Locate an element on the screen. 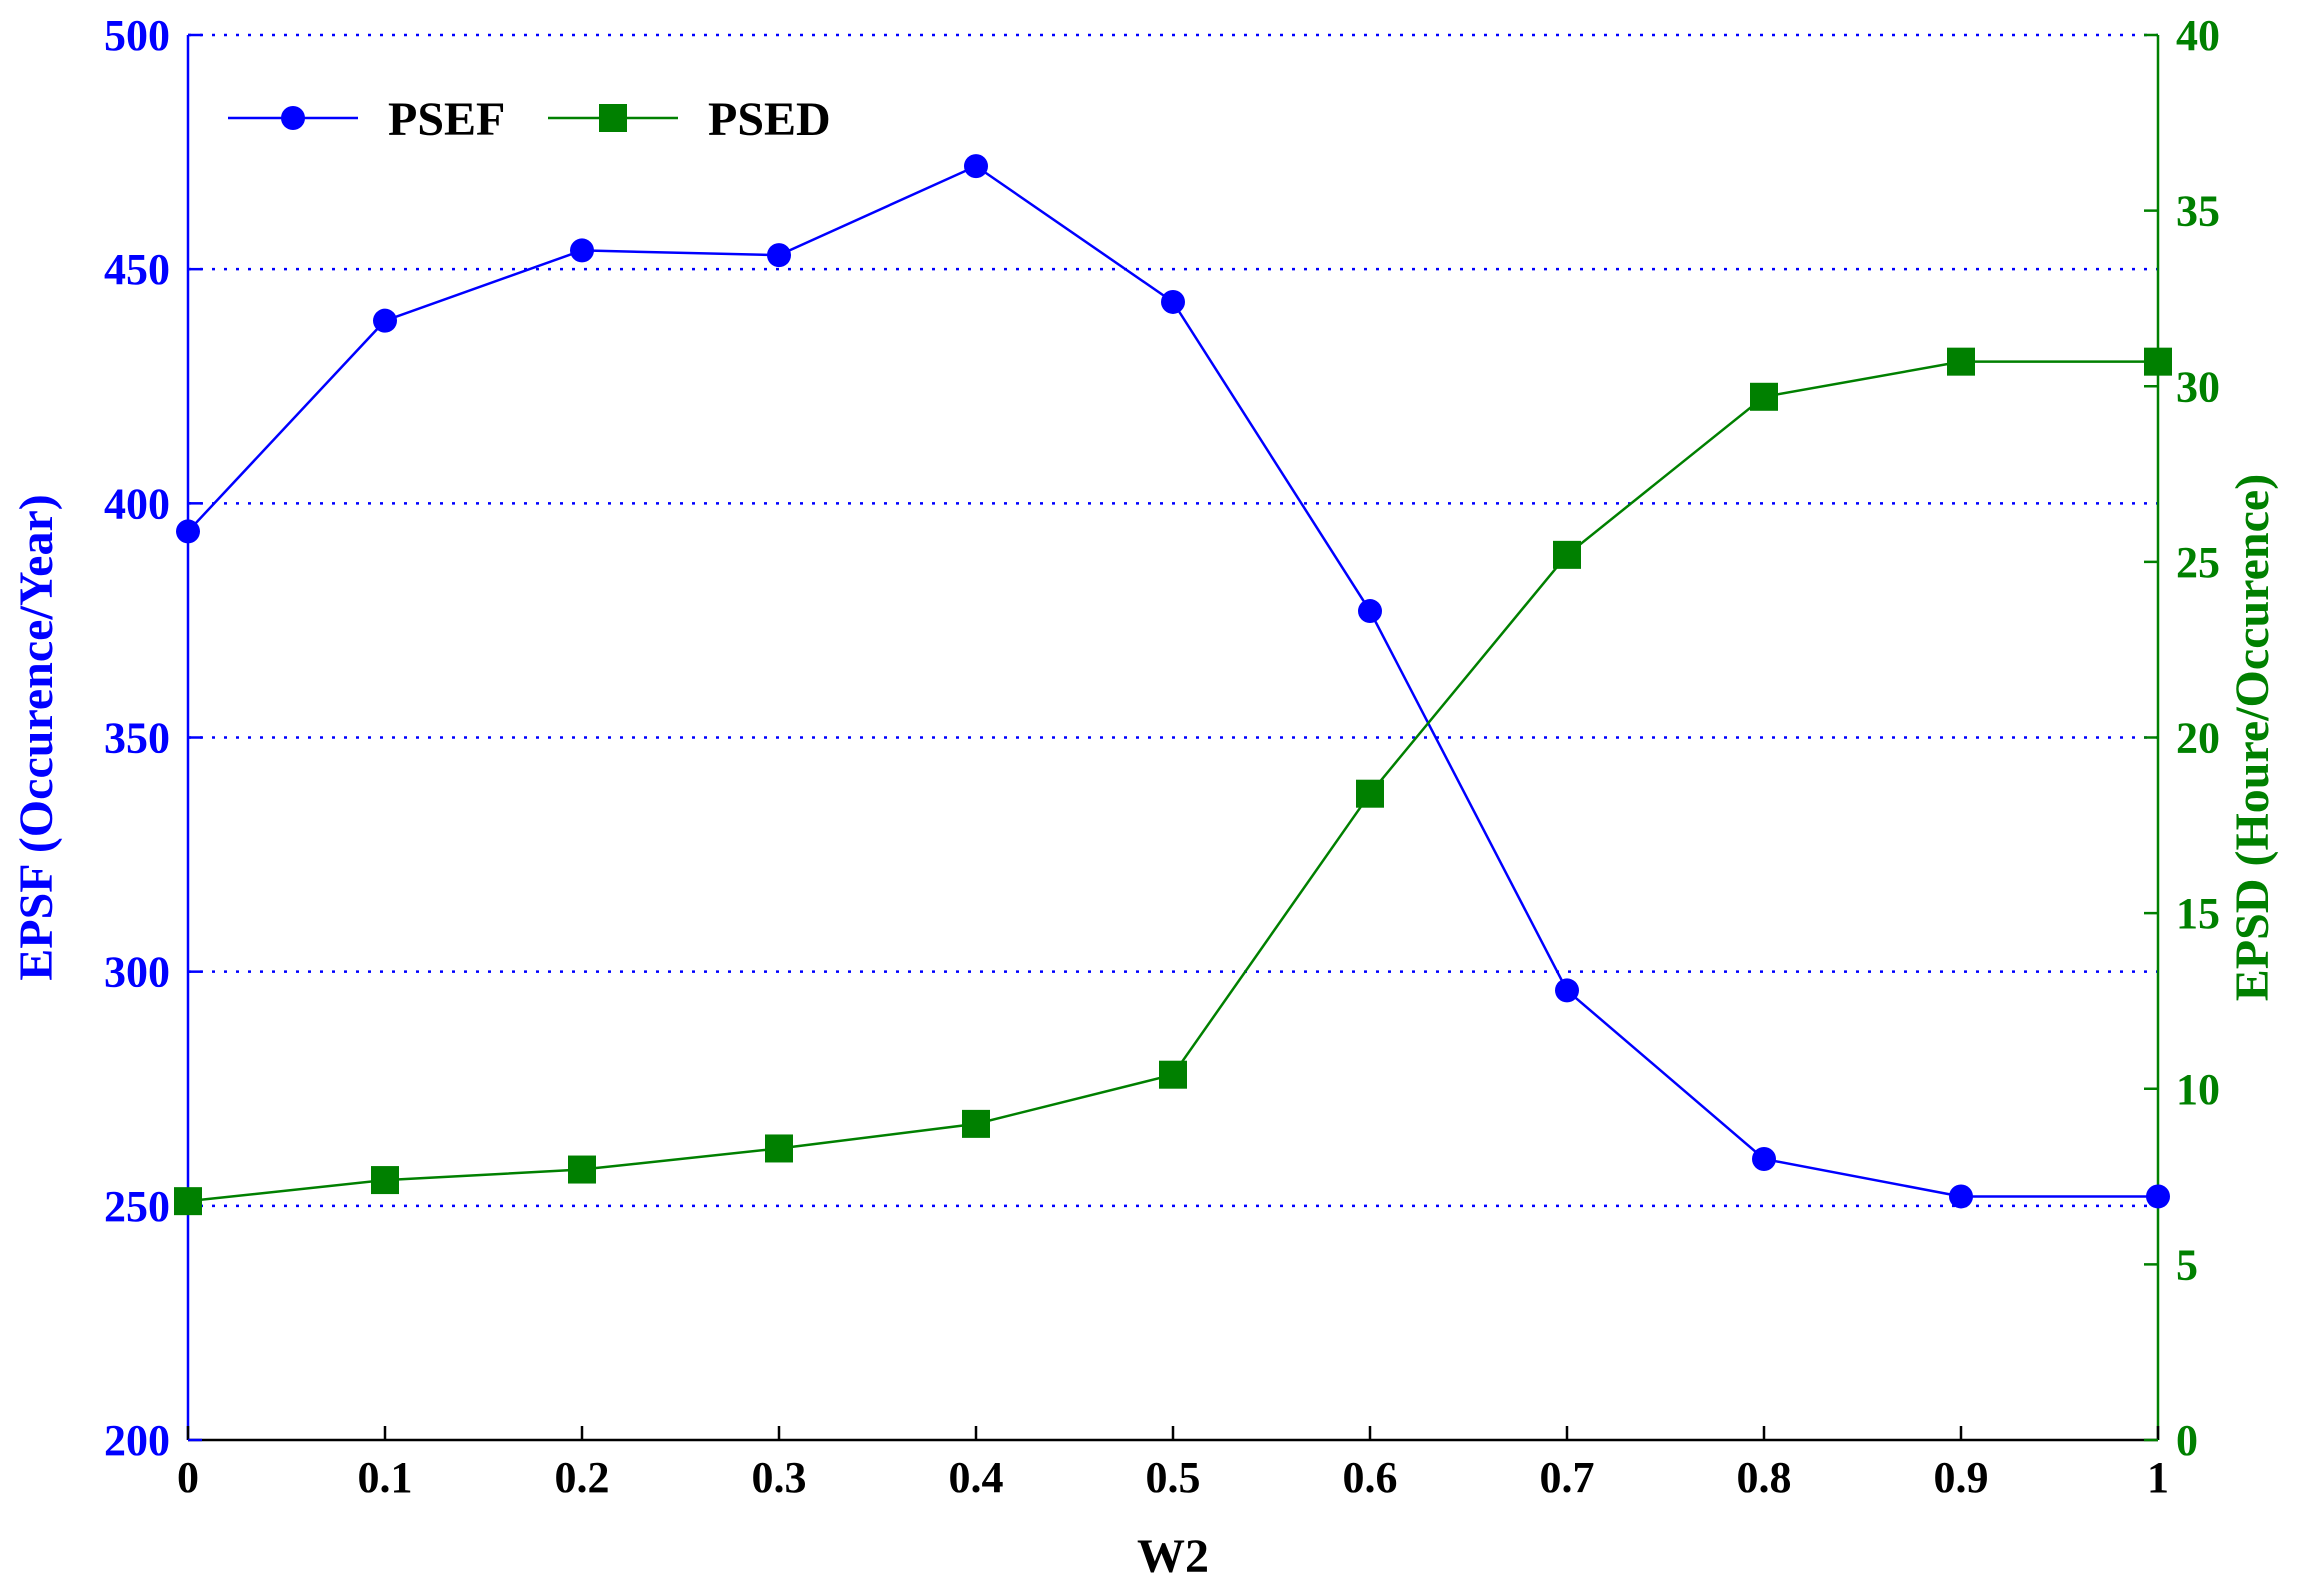 The width and height of the screenshot is (2305, 1588). y-left-tick-label-0: 200 is located at coordinates (137, 1440).